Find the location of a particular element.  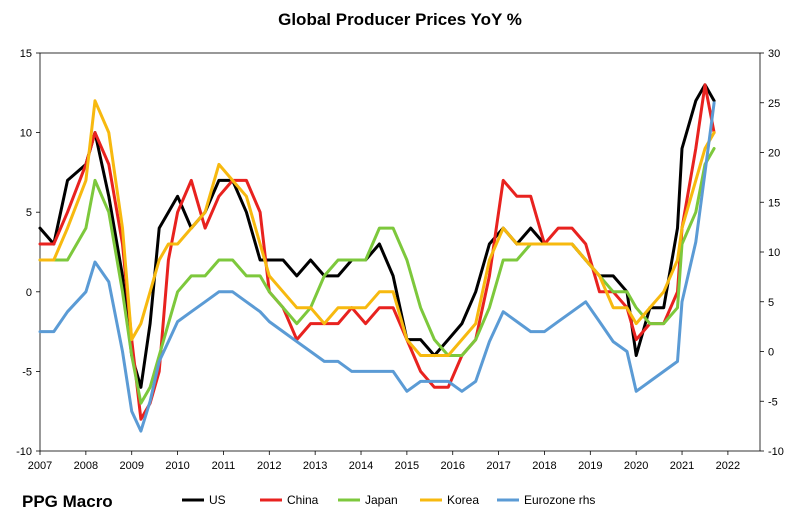

legend-label: Eurozone rhs is located at coordinates (559, 500).